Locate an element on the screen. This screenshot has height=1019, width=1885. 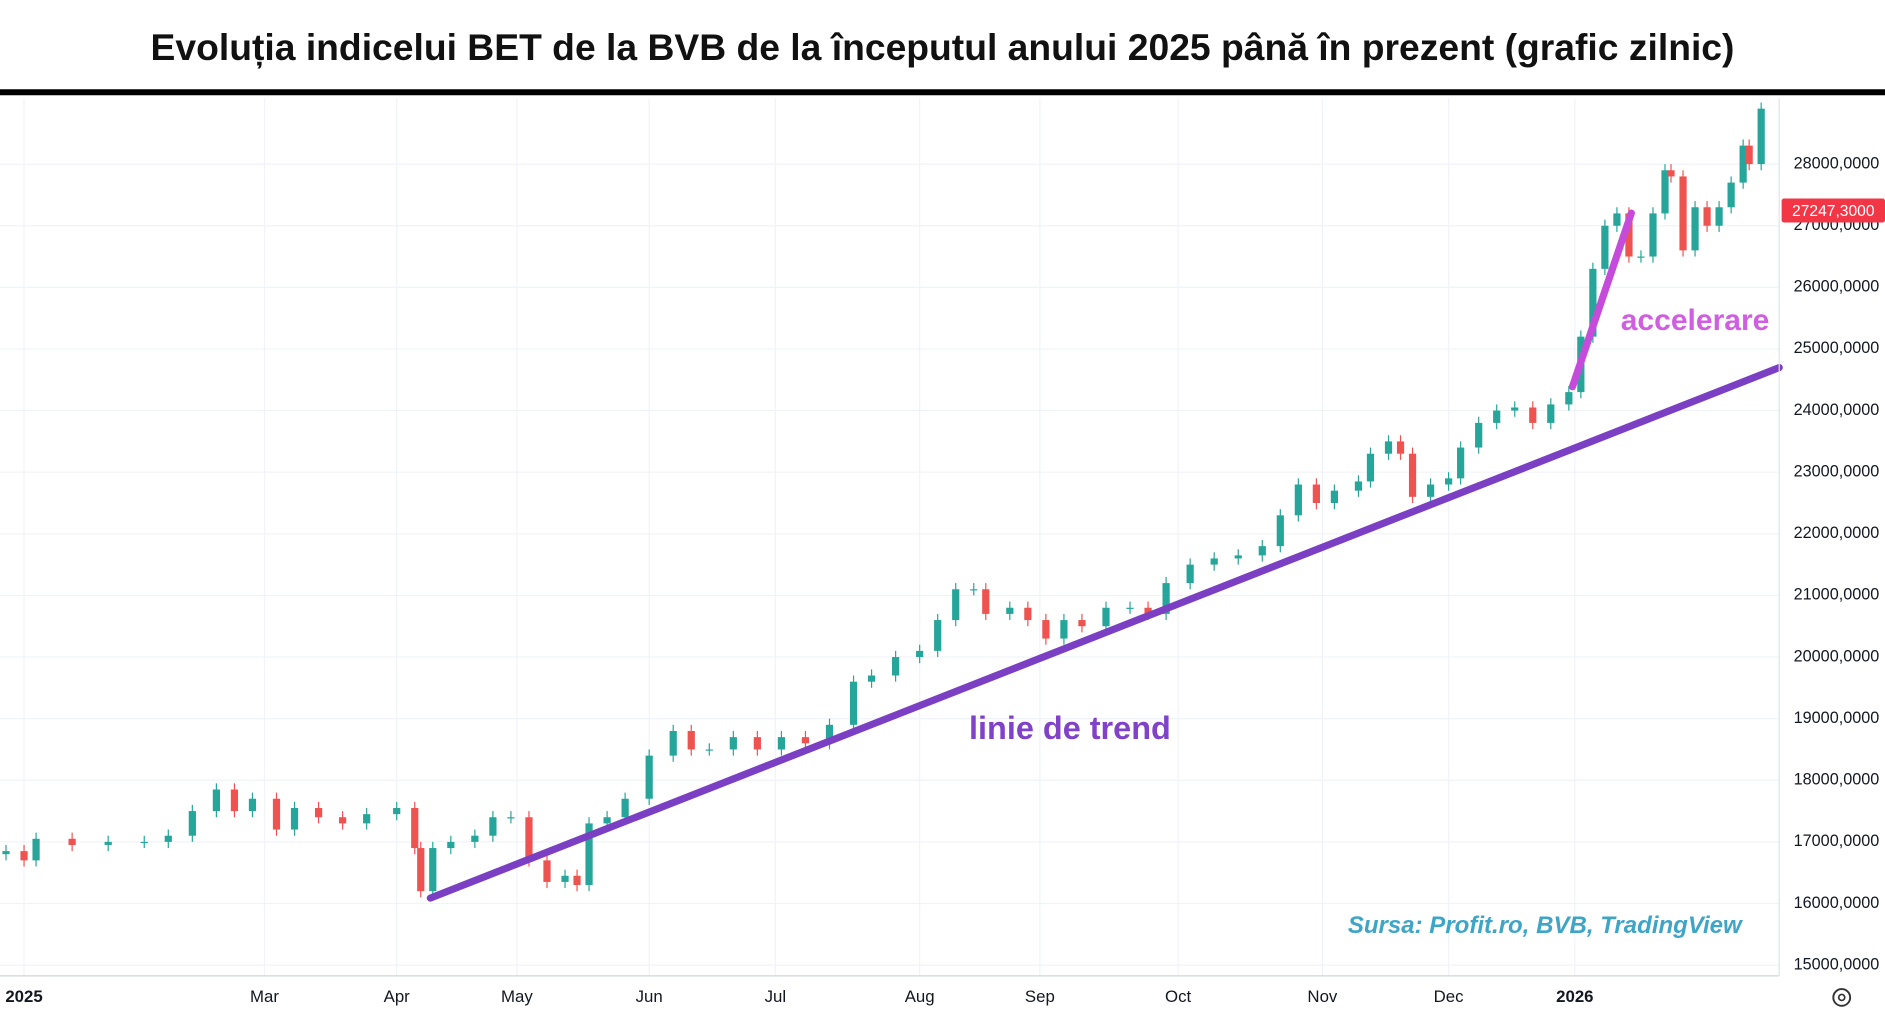
last-price-tag is located at coordinates (1833, 210).